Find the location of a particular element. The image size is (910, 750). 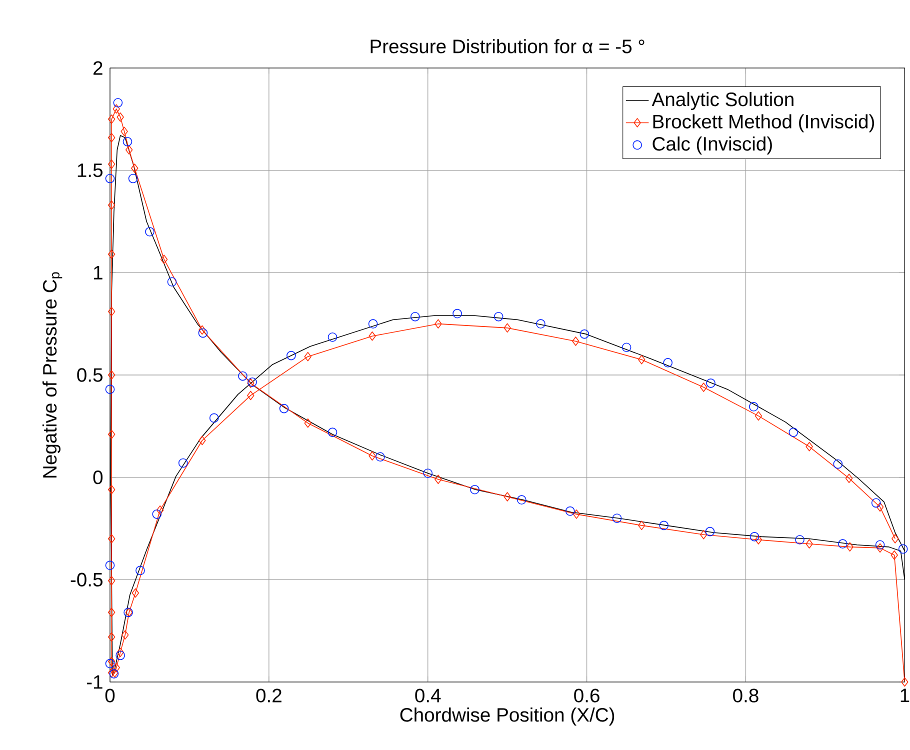

legend-label: Analytic Solution is located at coordinates (723, 101).